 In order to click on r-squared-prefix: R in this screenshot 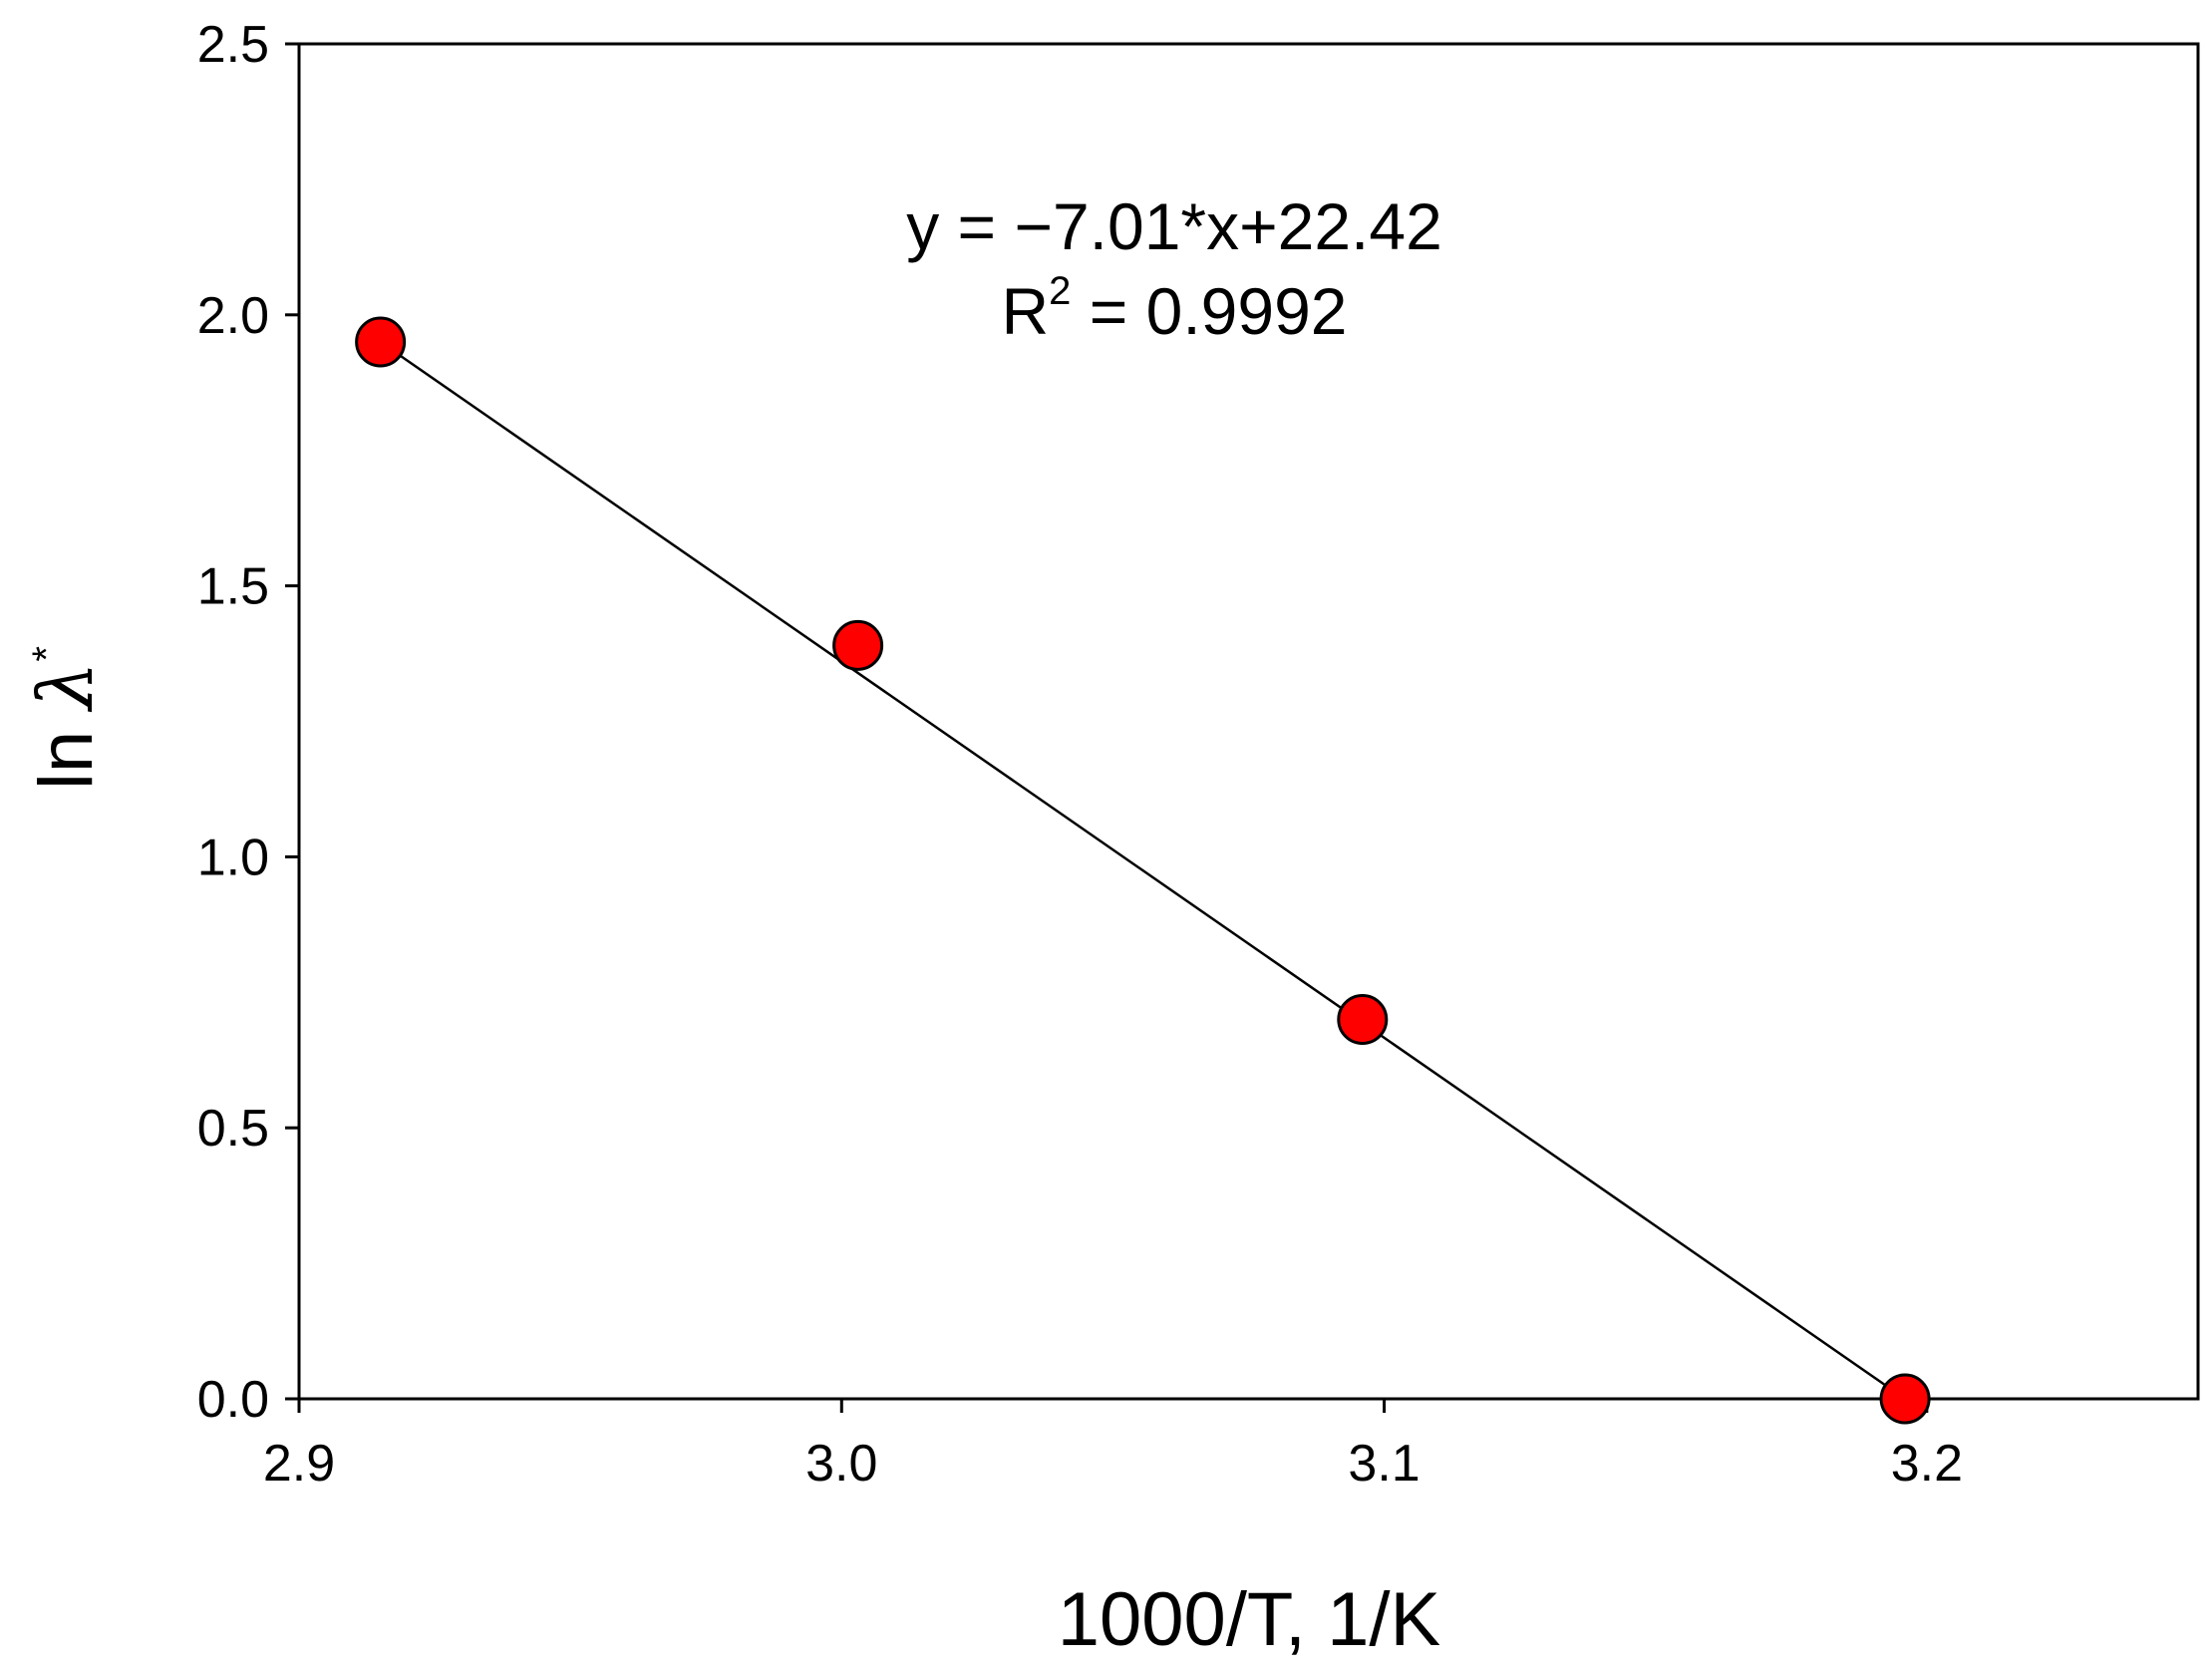, I will do `click(1025, 311)`.